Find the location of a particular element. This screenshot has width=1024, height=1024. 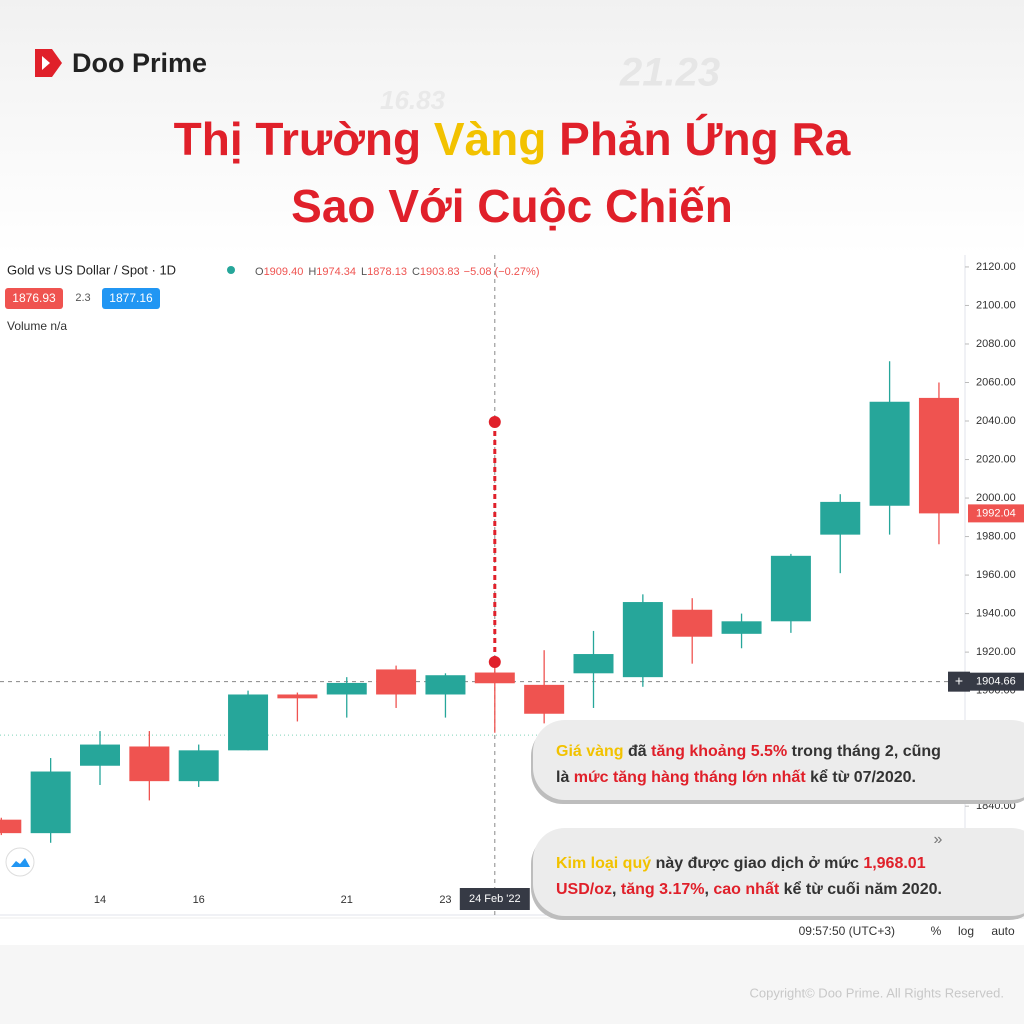

y-tick-label: 1960.00 is located at coordinates (996, 575).